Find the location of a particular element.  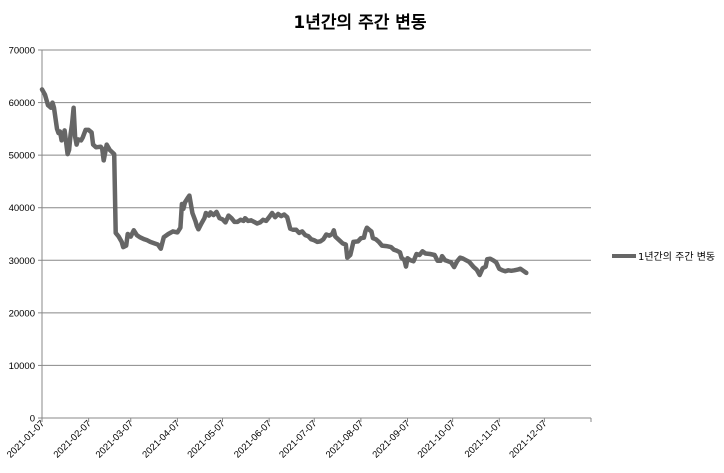

y-tick-label-0: 0 is located at coordinates (32, 419).